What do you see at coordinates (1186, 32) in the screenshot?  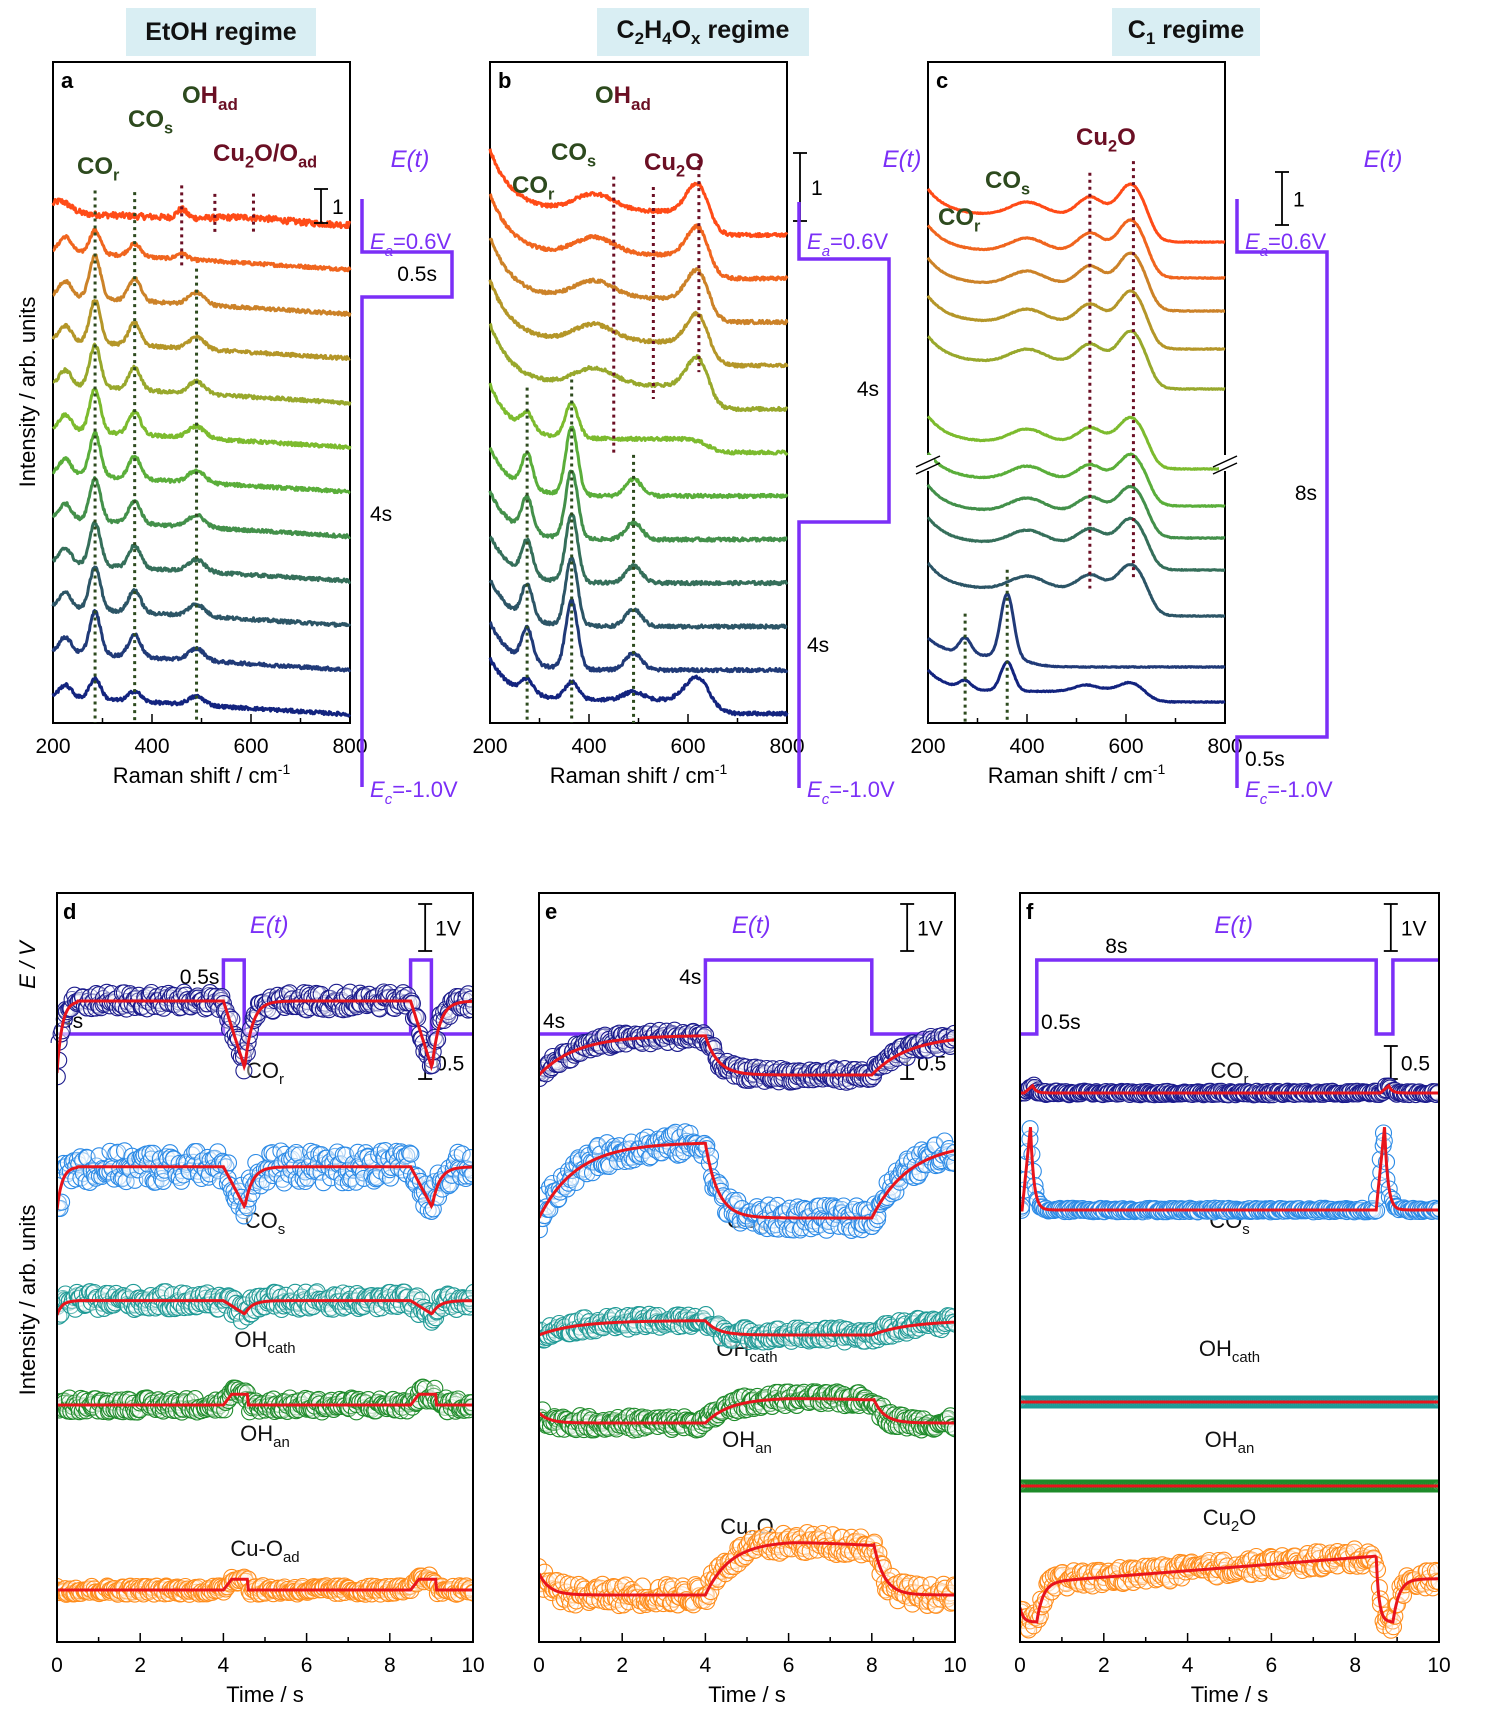 I see `regime-title-c1: C1 regime` at bounding box center [1186, 32].